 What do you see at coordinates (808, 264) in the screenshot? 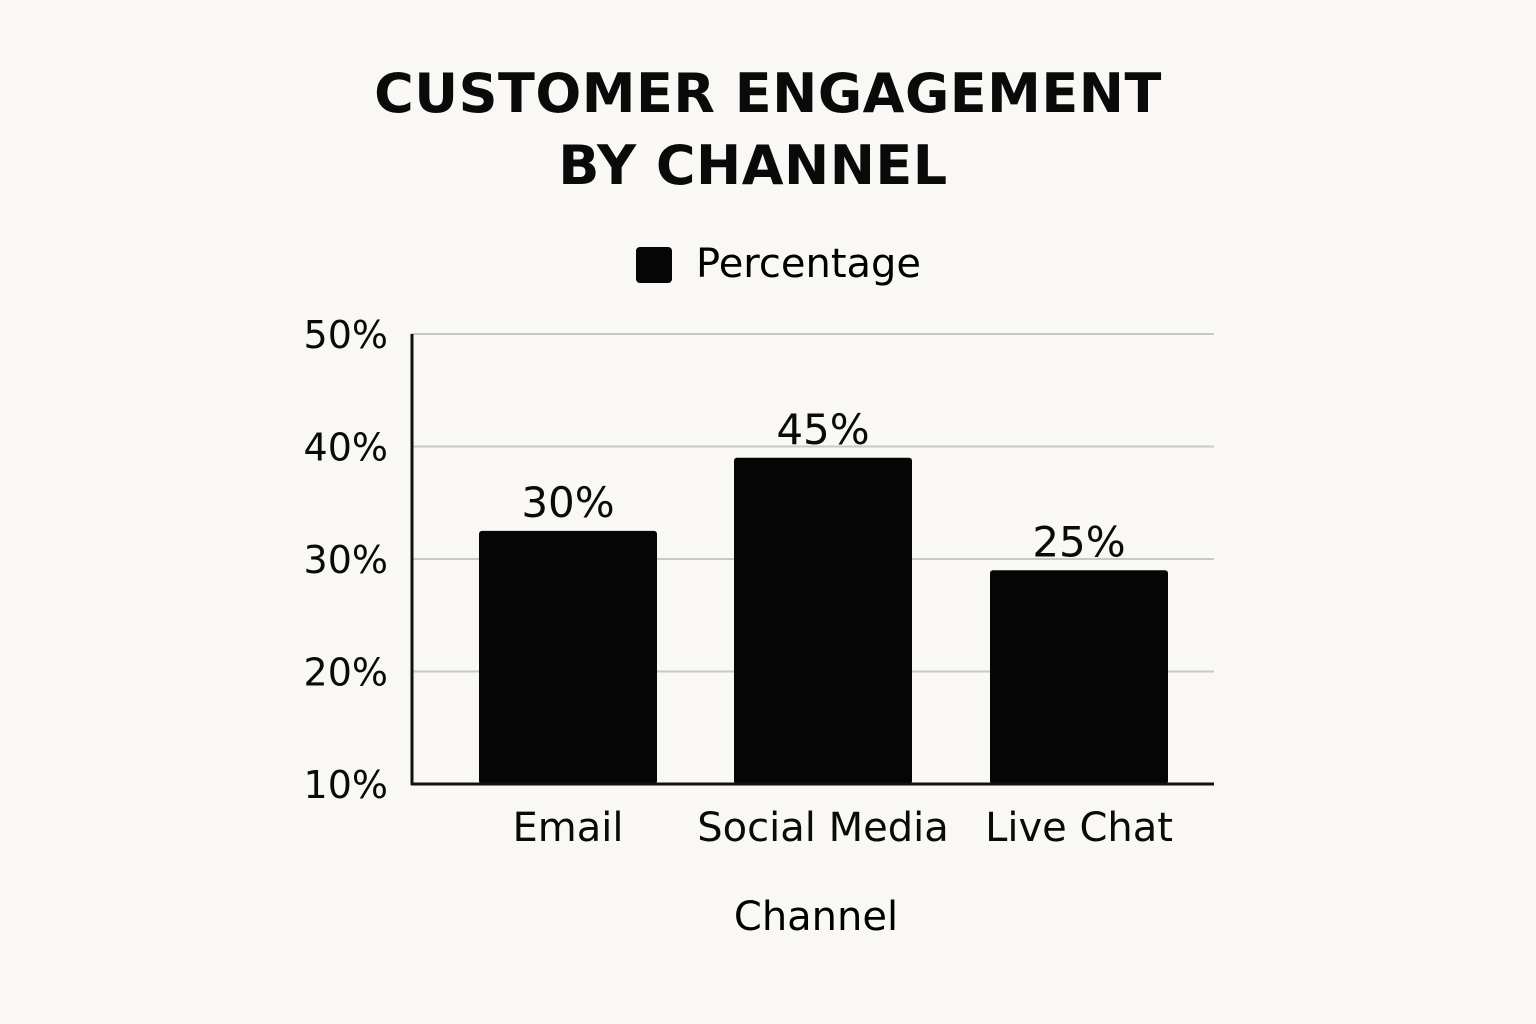
I see `legend-label: Percentage` at bounding box center [808, 264].